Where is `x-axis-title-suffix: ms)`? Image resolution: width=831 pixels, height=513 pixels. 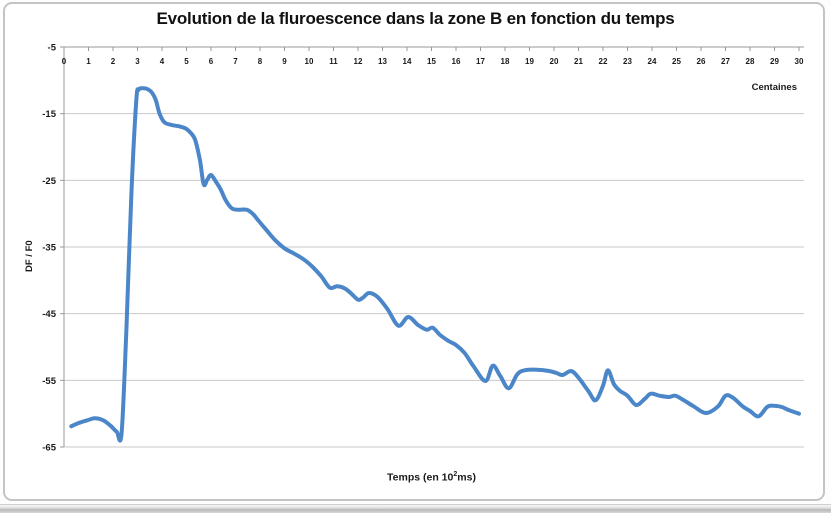 x-axis-title-suffix: ms) is located at coordinates (466, 477).